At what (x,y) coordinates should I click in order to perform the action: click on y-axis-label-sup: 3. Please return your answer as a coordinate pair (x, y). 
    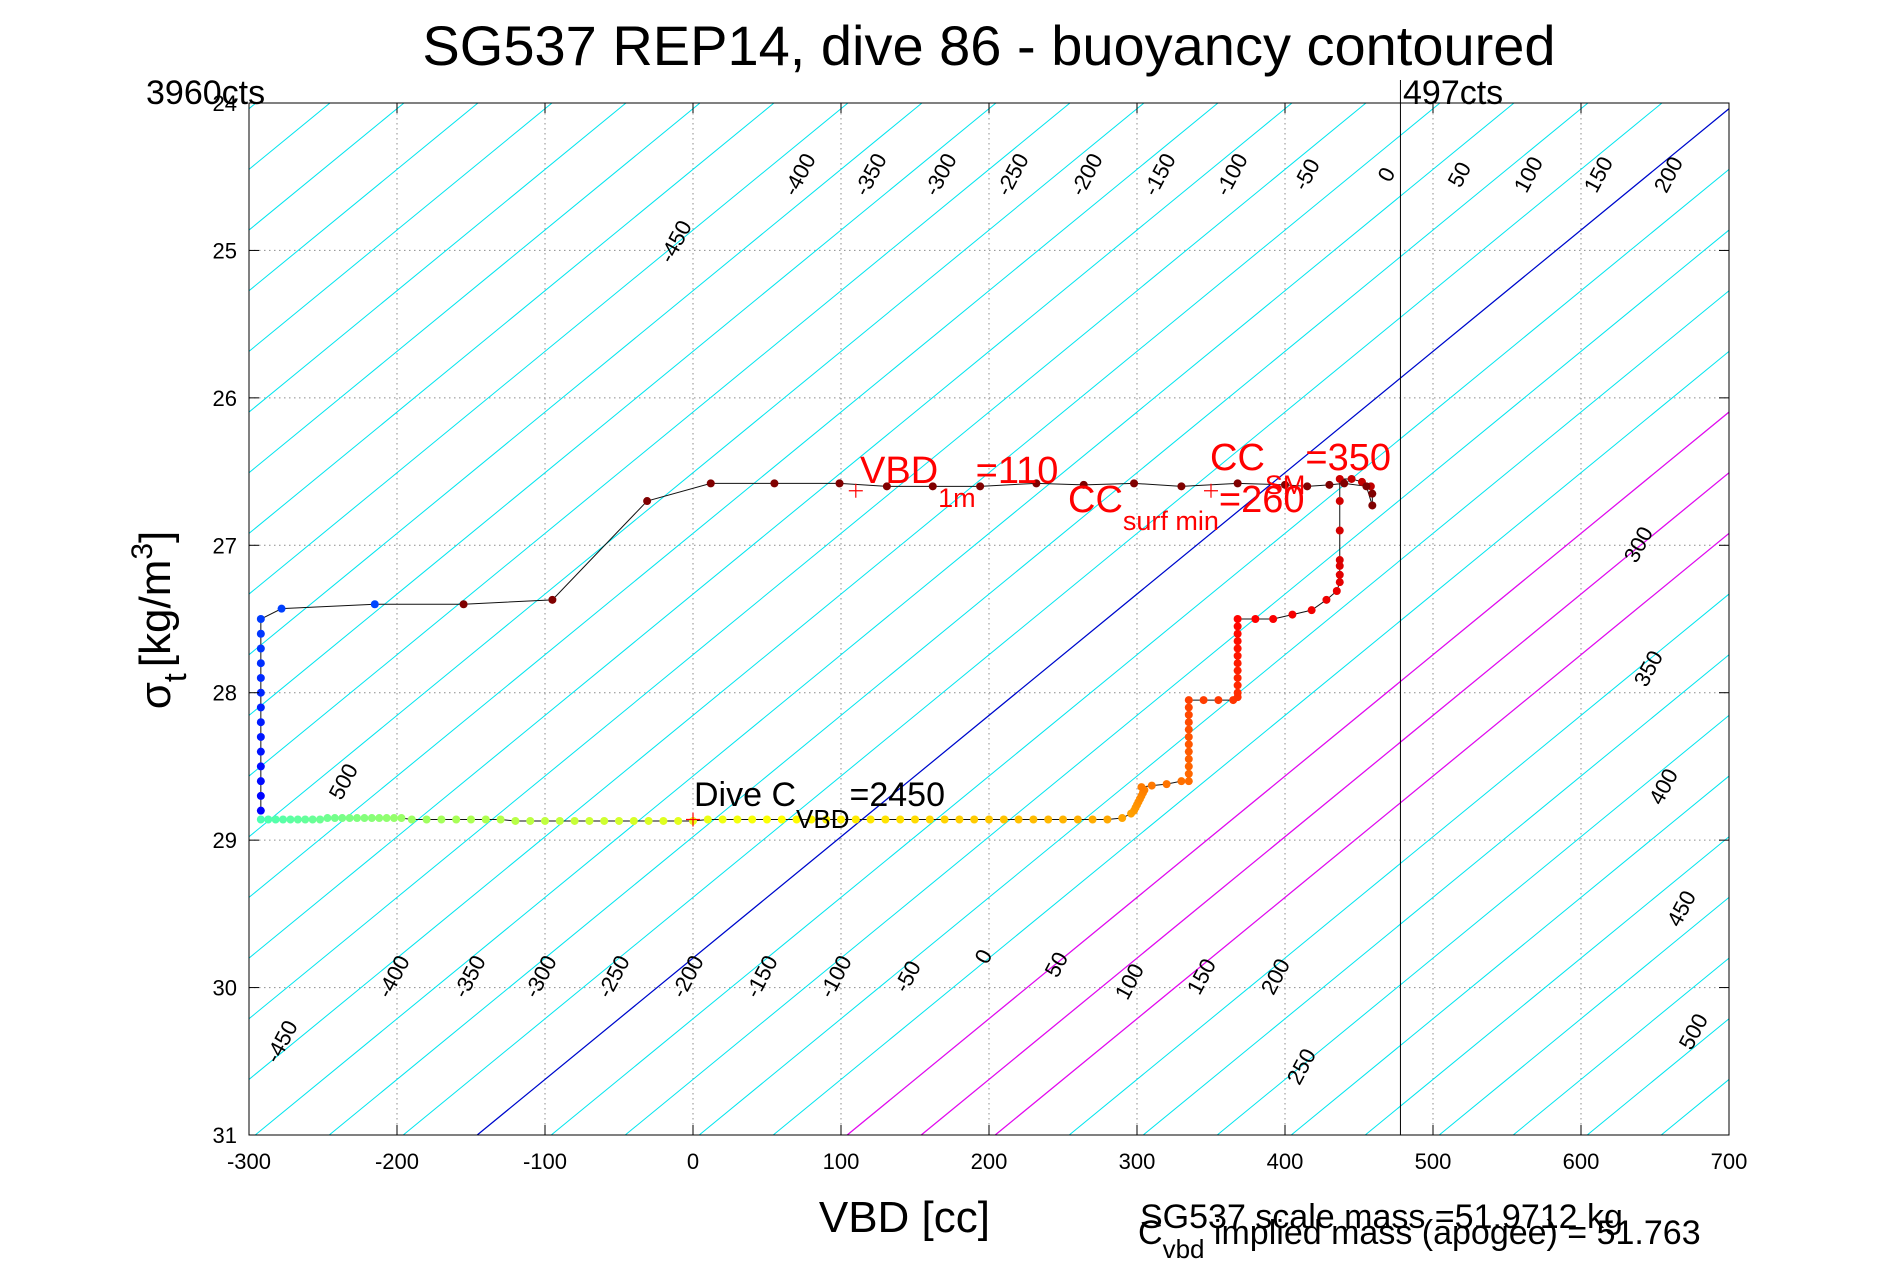
    Looking at the image, I should click on (142, 551).